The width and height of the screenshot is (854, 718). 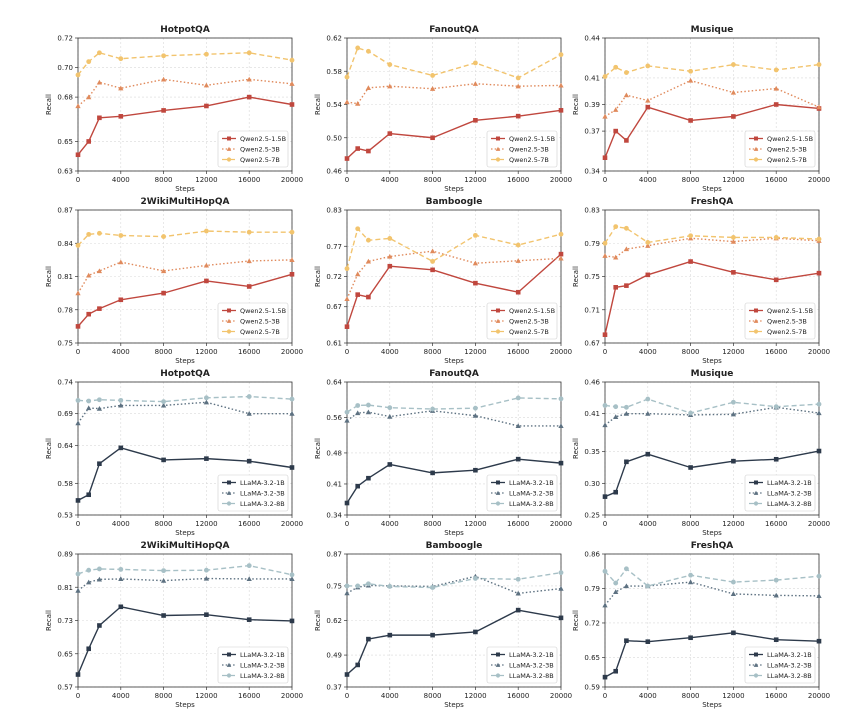 What do you see at coordinates (529, 332) in the screenshot?
I see `legend-label: Qwen2.5-7B` at bounding box center [529, 332].